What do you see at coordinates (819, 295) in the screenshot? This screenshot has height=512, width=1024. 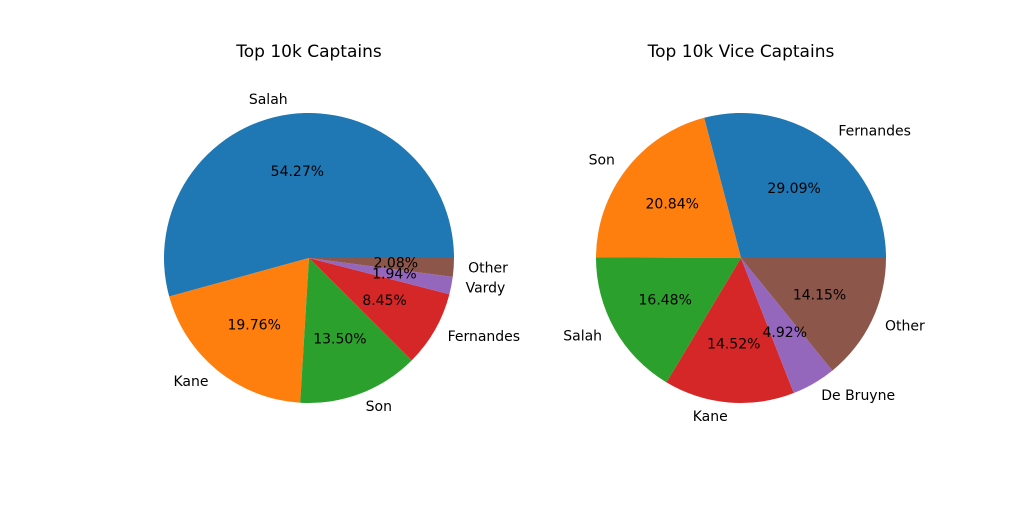 I see `slice-percent-label: 14.15%` at bounding box center [819, 295].